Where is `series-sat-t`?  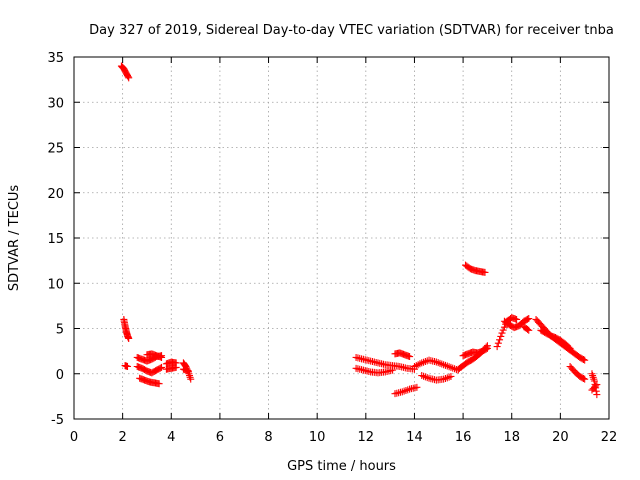
series-sat-t is located at coordinates (475, 268).